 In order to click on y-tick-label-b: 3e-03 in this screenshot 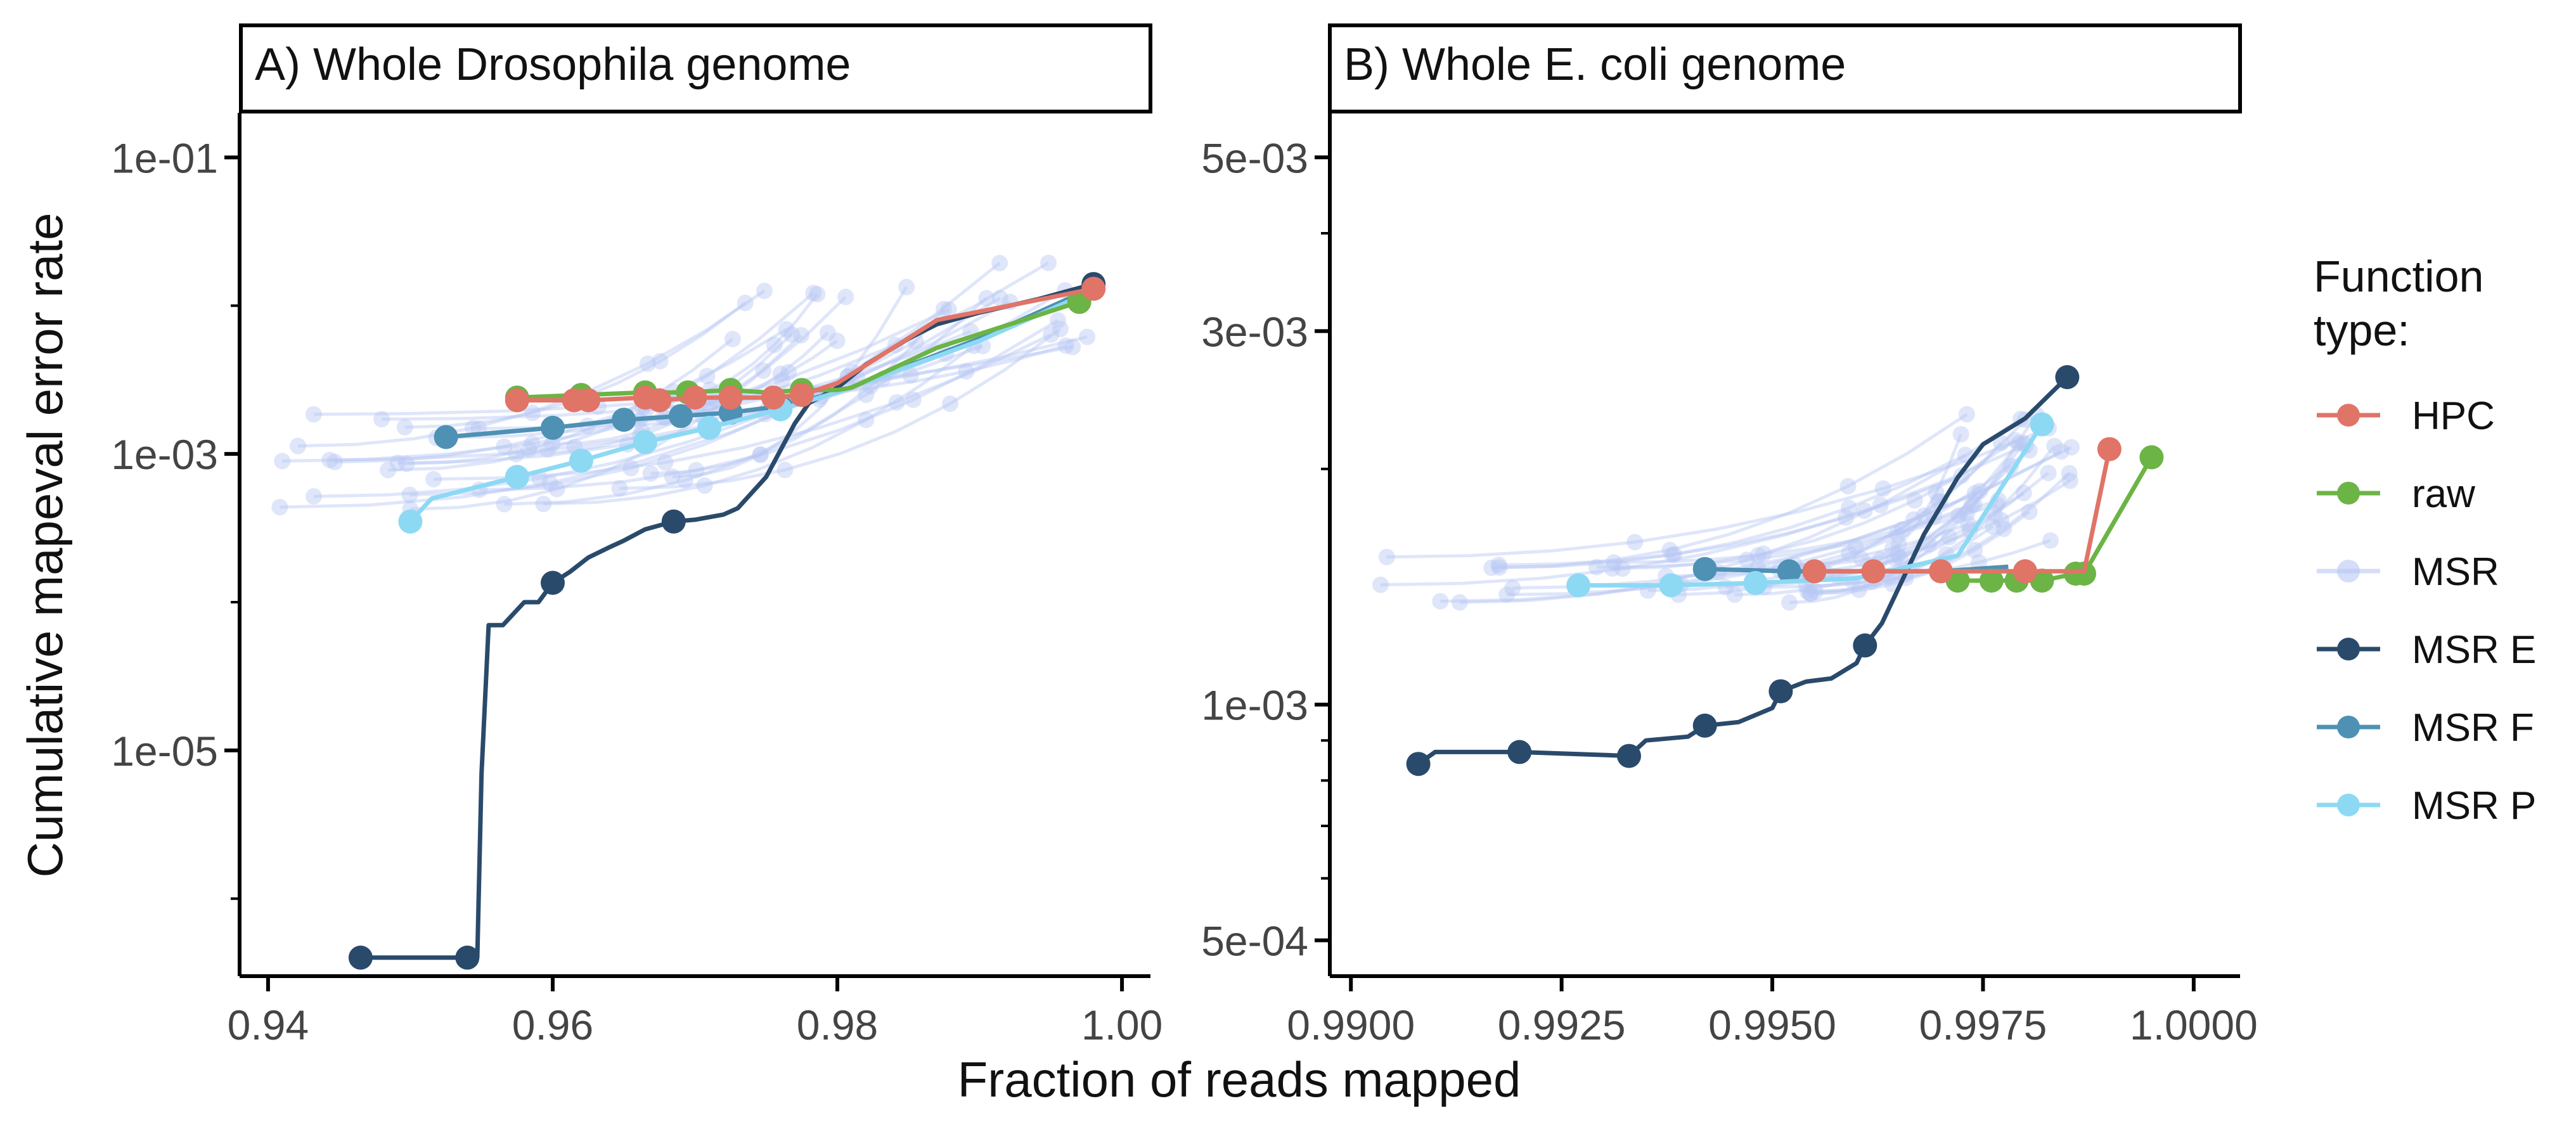, I will do `click(1254, 332)`.